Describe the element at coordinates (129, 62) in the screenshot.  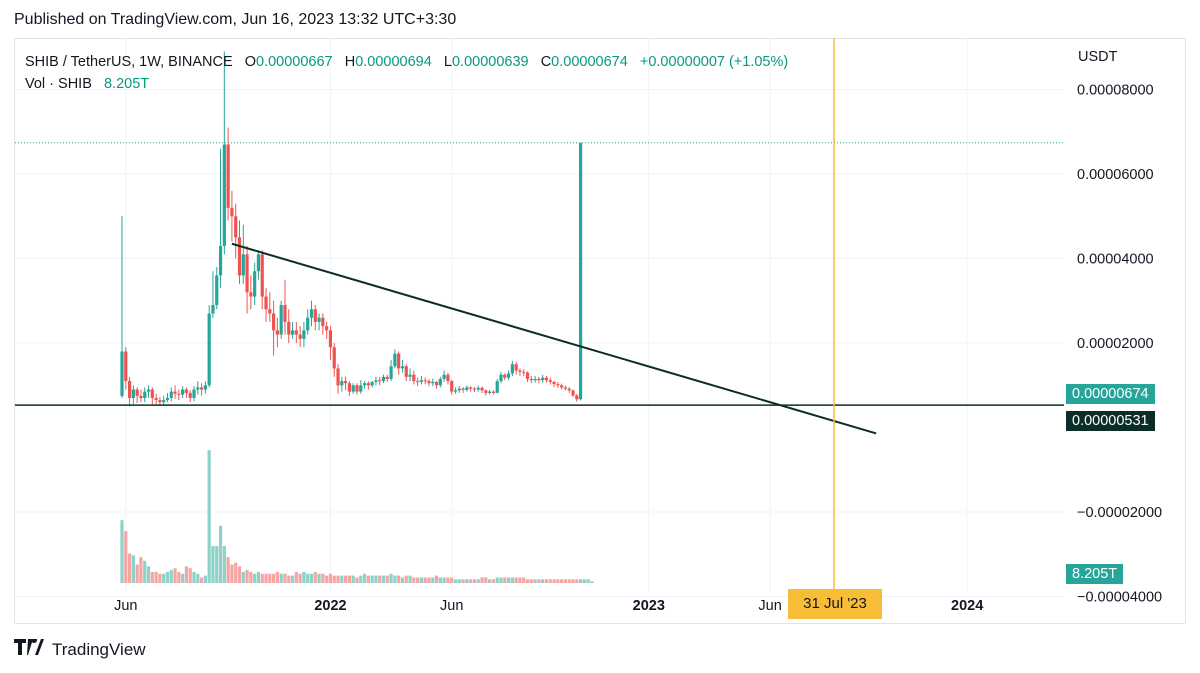
I see `legend-symbol: SHIB / TetherUS, 1W, BINANCE` at that location.